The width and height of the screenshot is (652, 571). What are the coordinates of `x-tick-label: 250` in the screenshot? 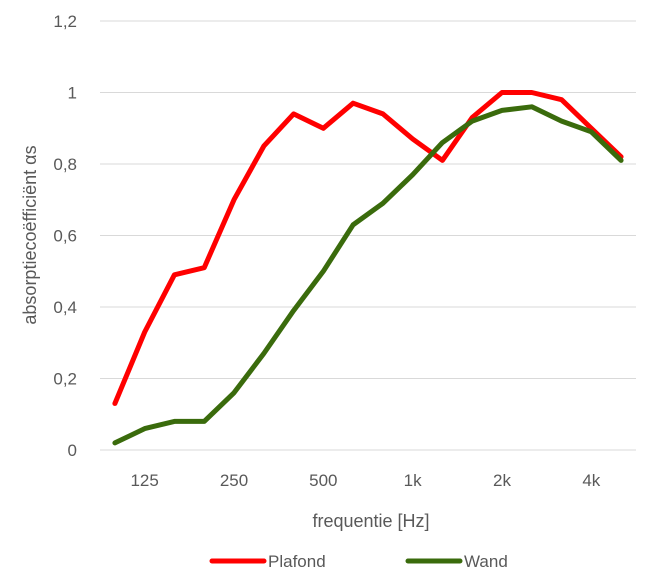 It's located at (234, 480).